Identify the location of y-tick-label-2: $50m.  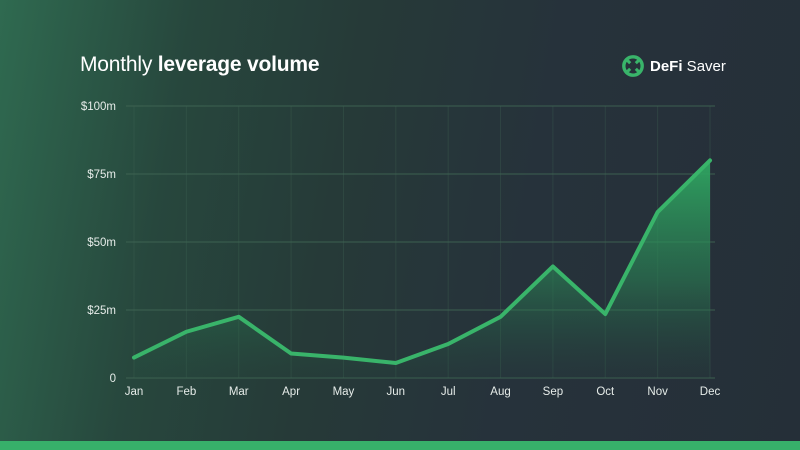
(101, 243).